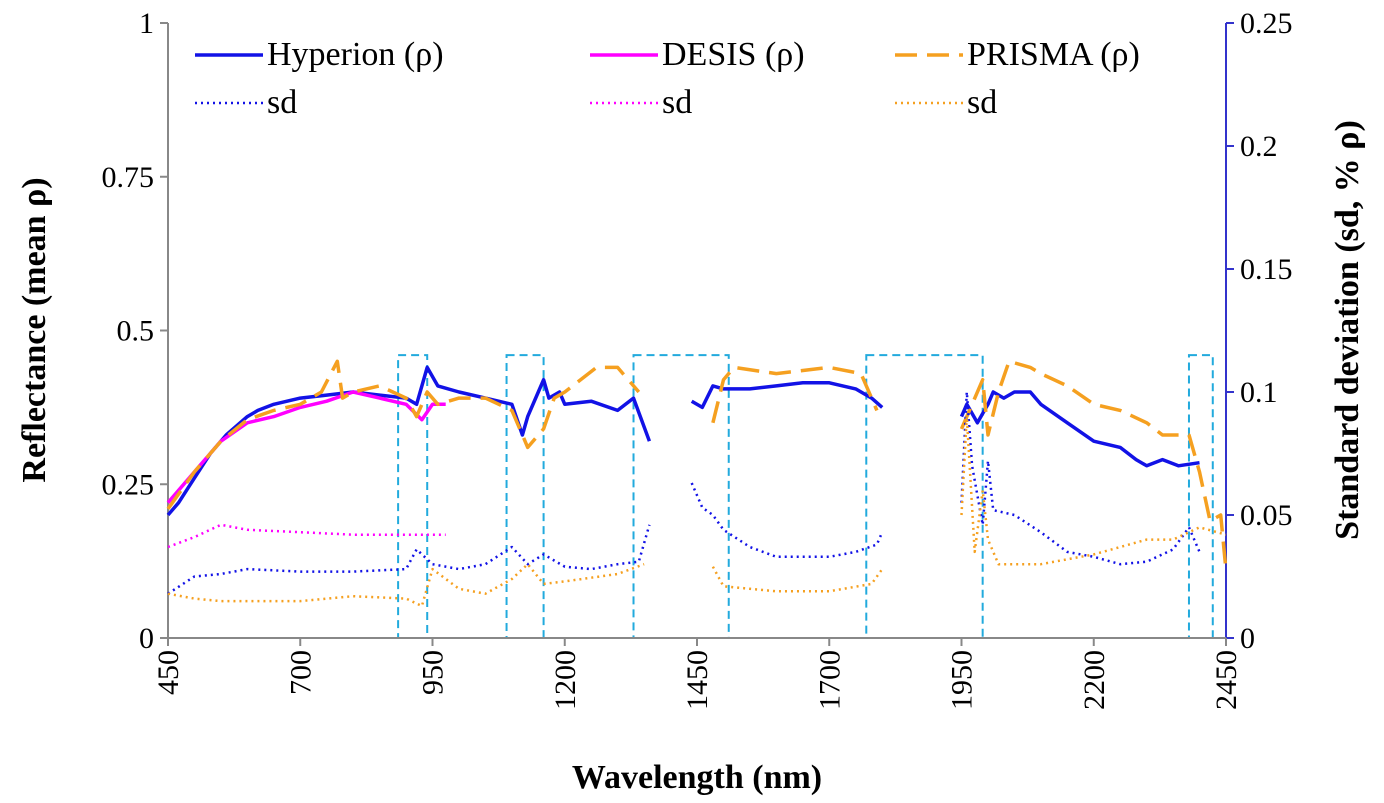  Describe the element at coordinates (146, 23) in the screenshot. I see `y-tick-label: 1` at that location.